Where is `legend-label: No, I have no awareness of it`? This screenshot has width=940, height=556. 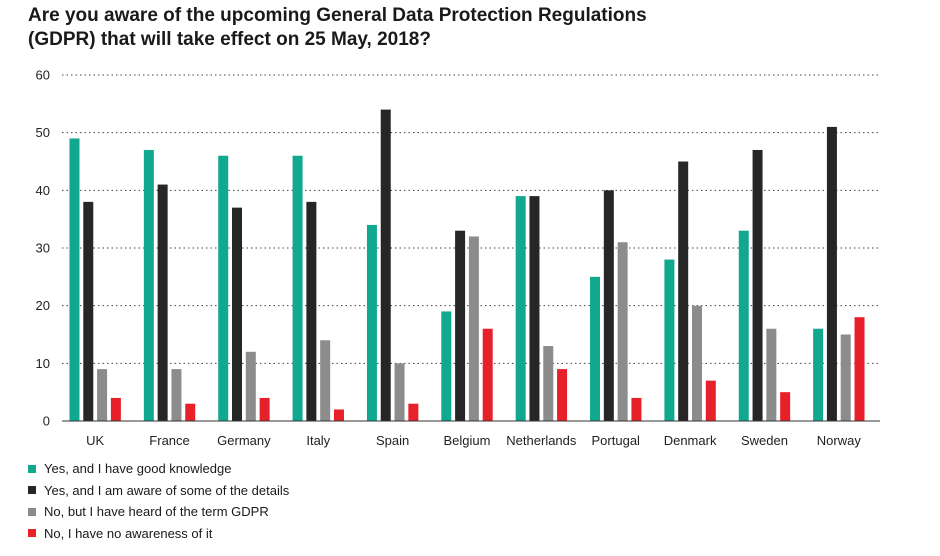
legend-label: No, I have no awareness of it is located at coordinates (128, 533).